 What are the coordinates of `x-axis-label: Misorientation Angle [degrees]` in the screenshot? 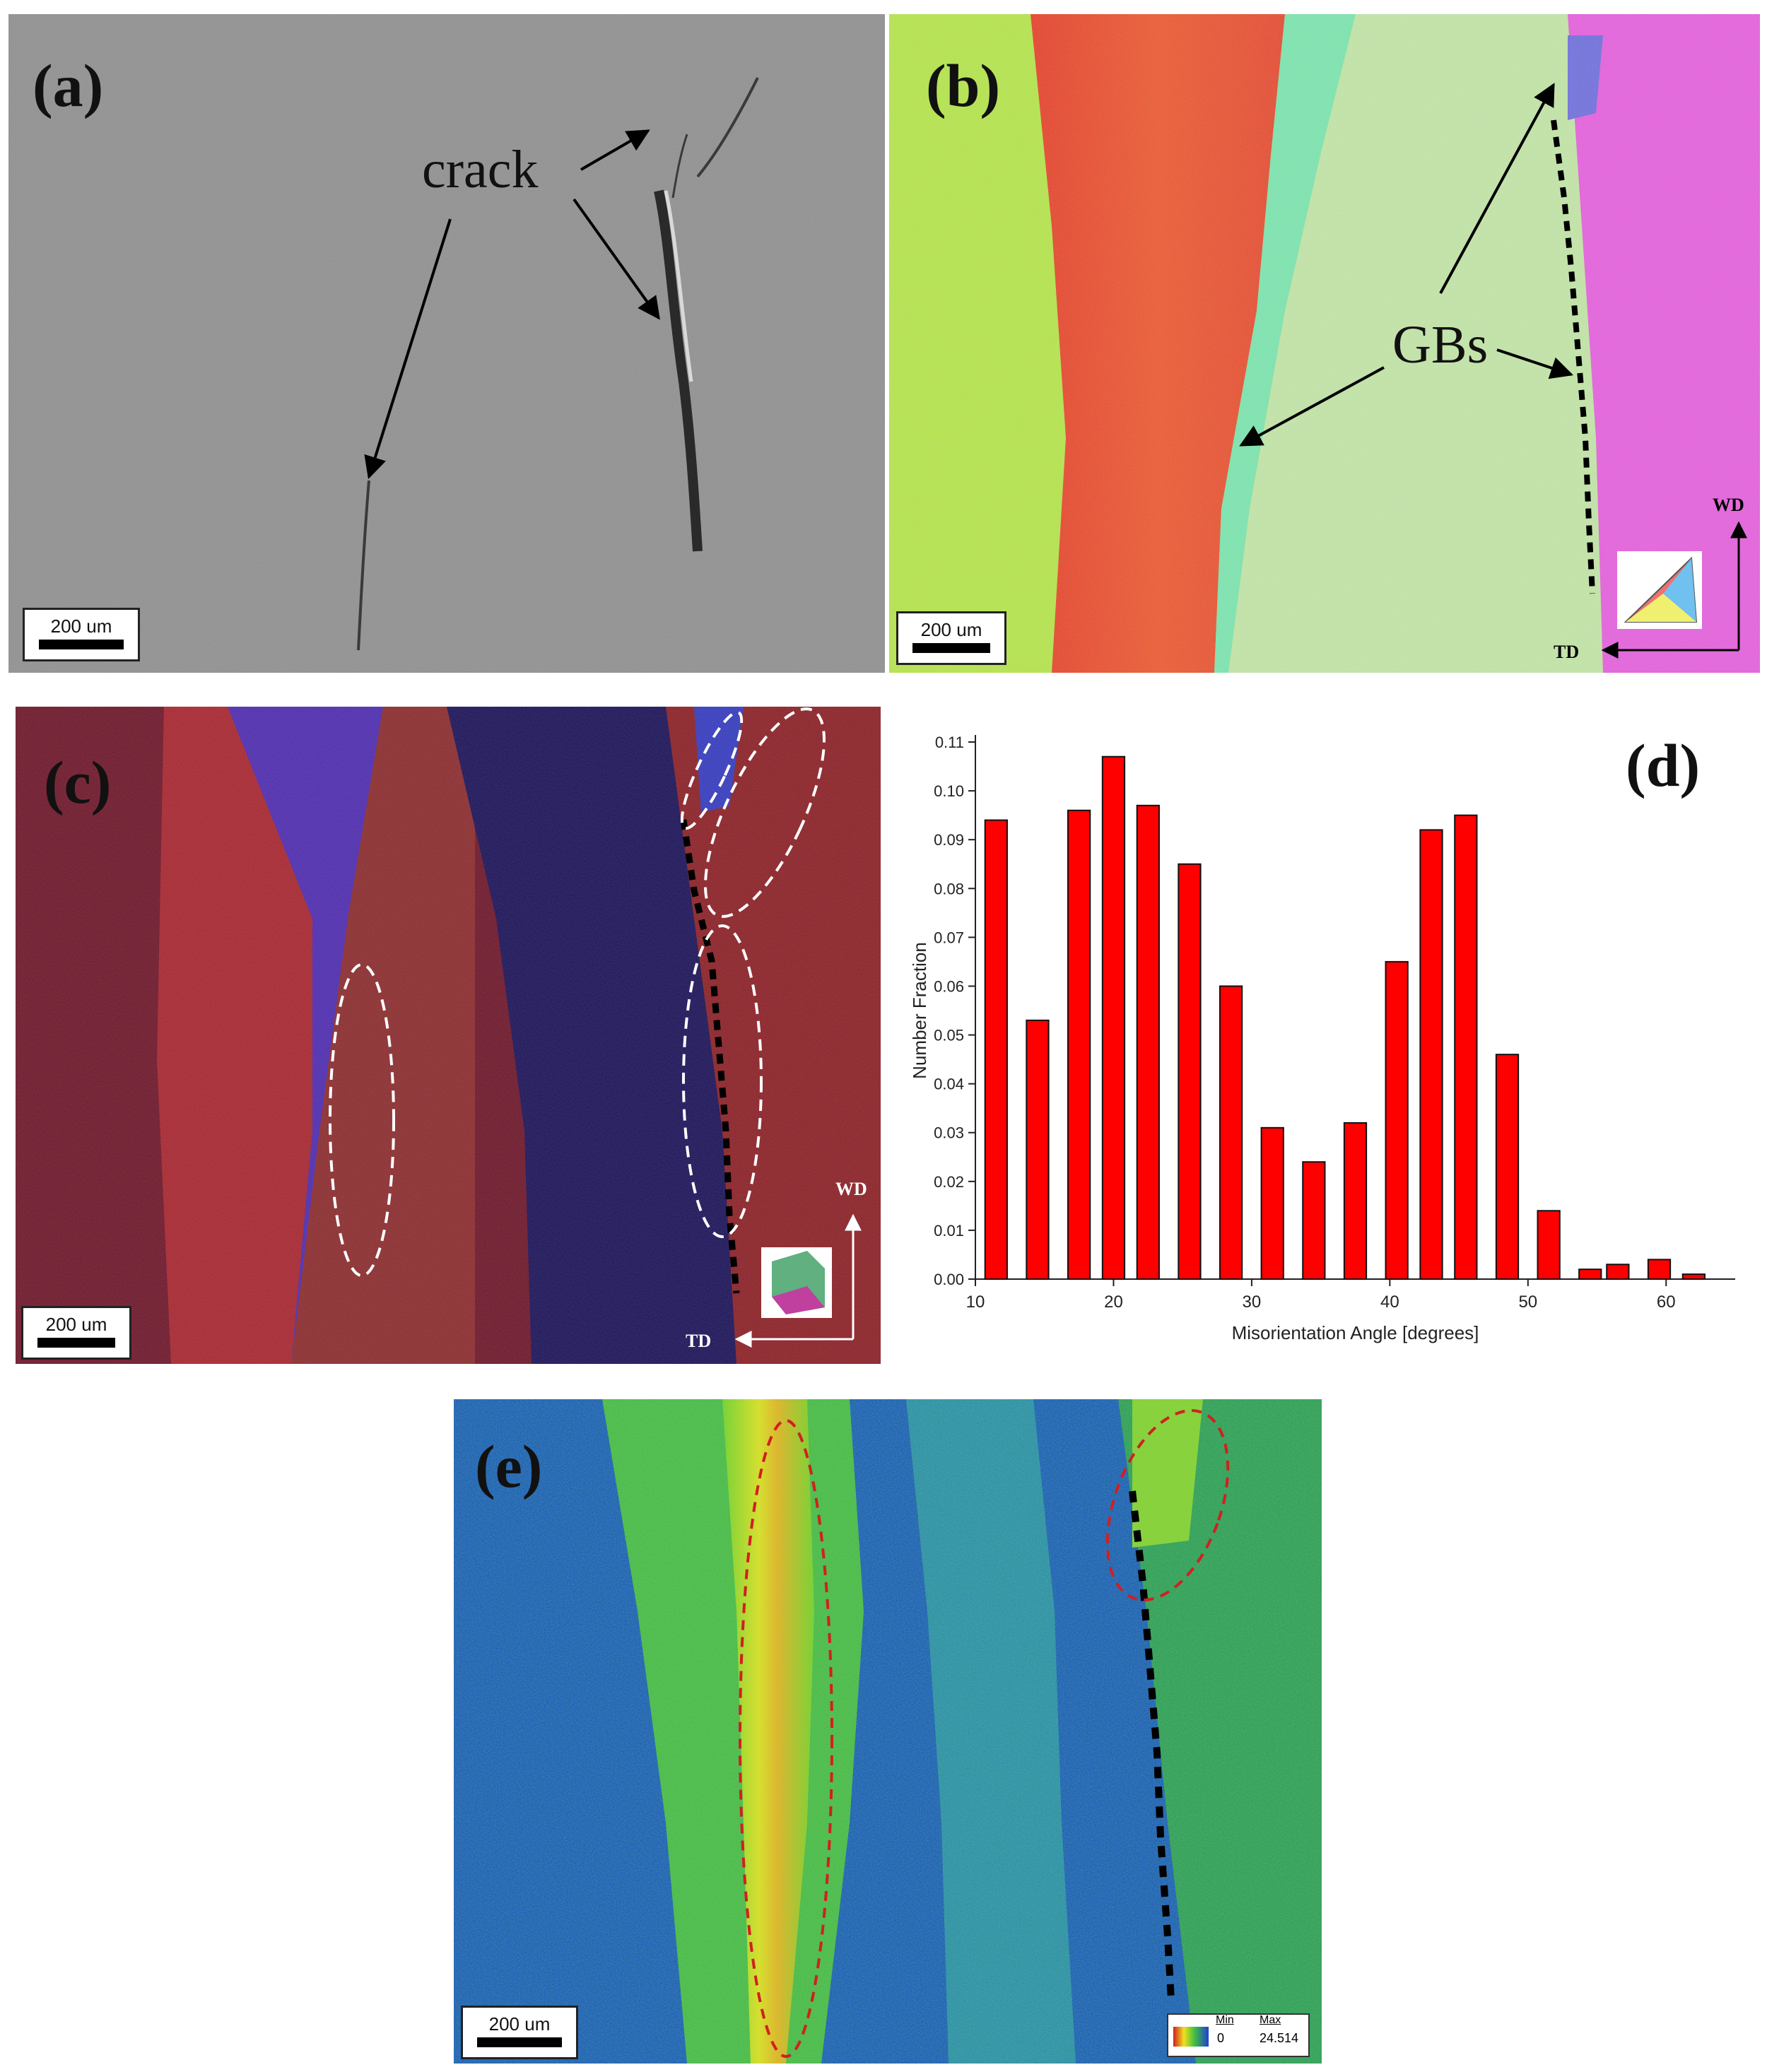 It's located at (1355, 1332).